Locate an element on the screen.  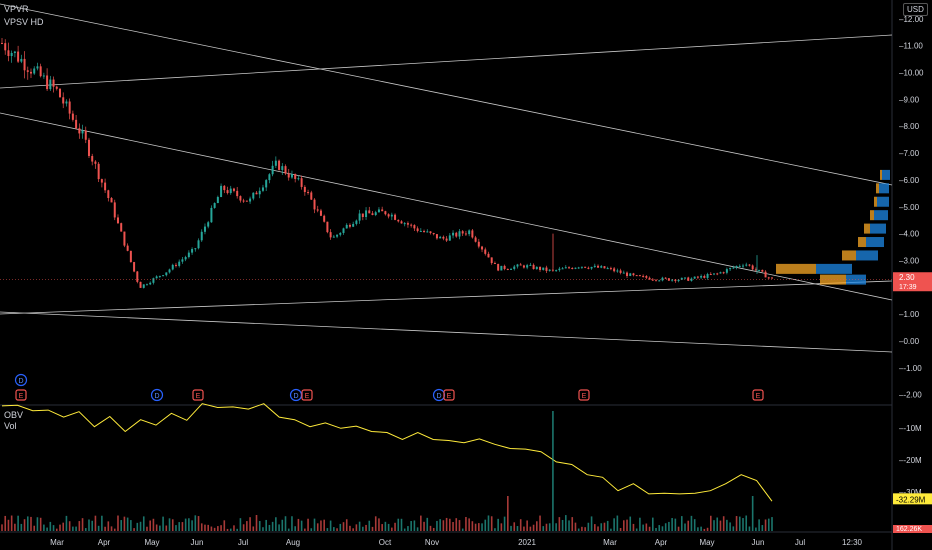
badge-label: E is located at coordinates (758, 396).